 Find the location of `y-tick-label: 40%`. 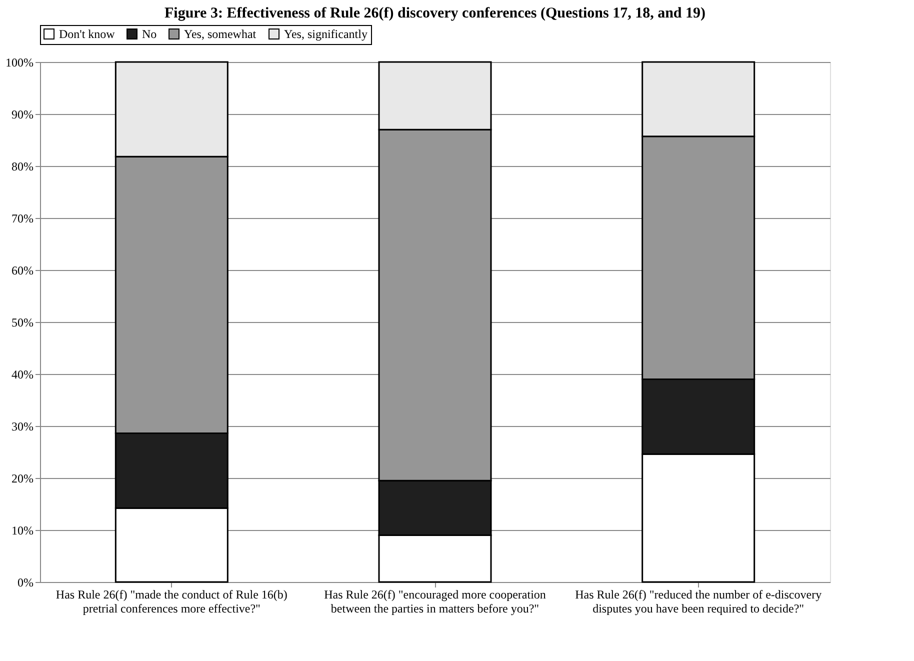

y-tick-label: 40% is located at coordinates (23, 375).